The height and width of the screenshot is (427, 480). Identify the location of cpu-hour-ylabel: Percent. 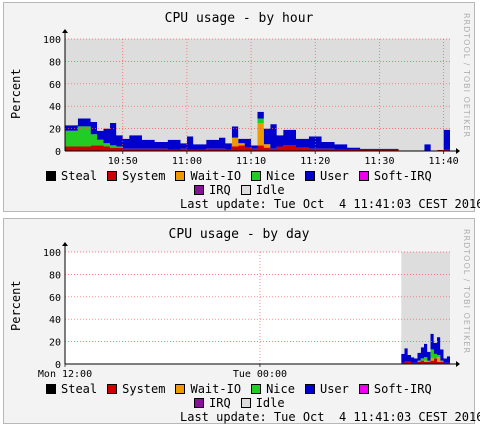
(16, 93).